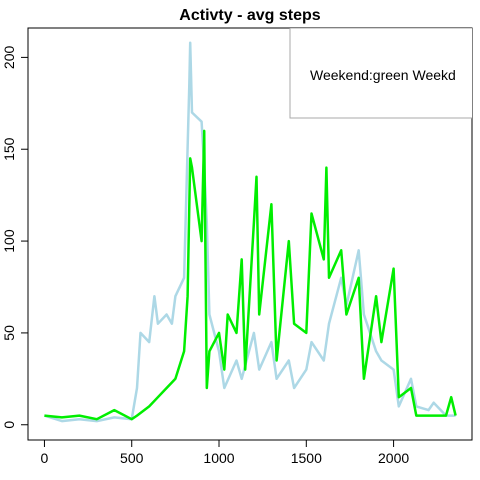 This screenshot has height=480, width=480. What do you see at coordinates (383, 75) in the screenshot?
I see `legend-text: Weekend:green Weekd` at bounding box center [383, 75].